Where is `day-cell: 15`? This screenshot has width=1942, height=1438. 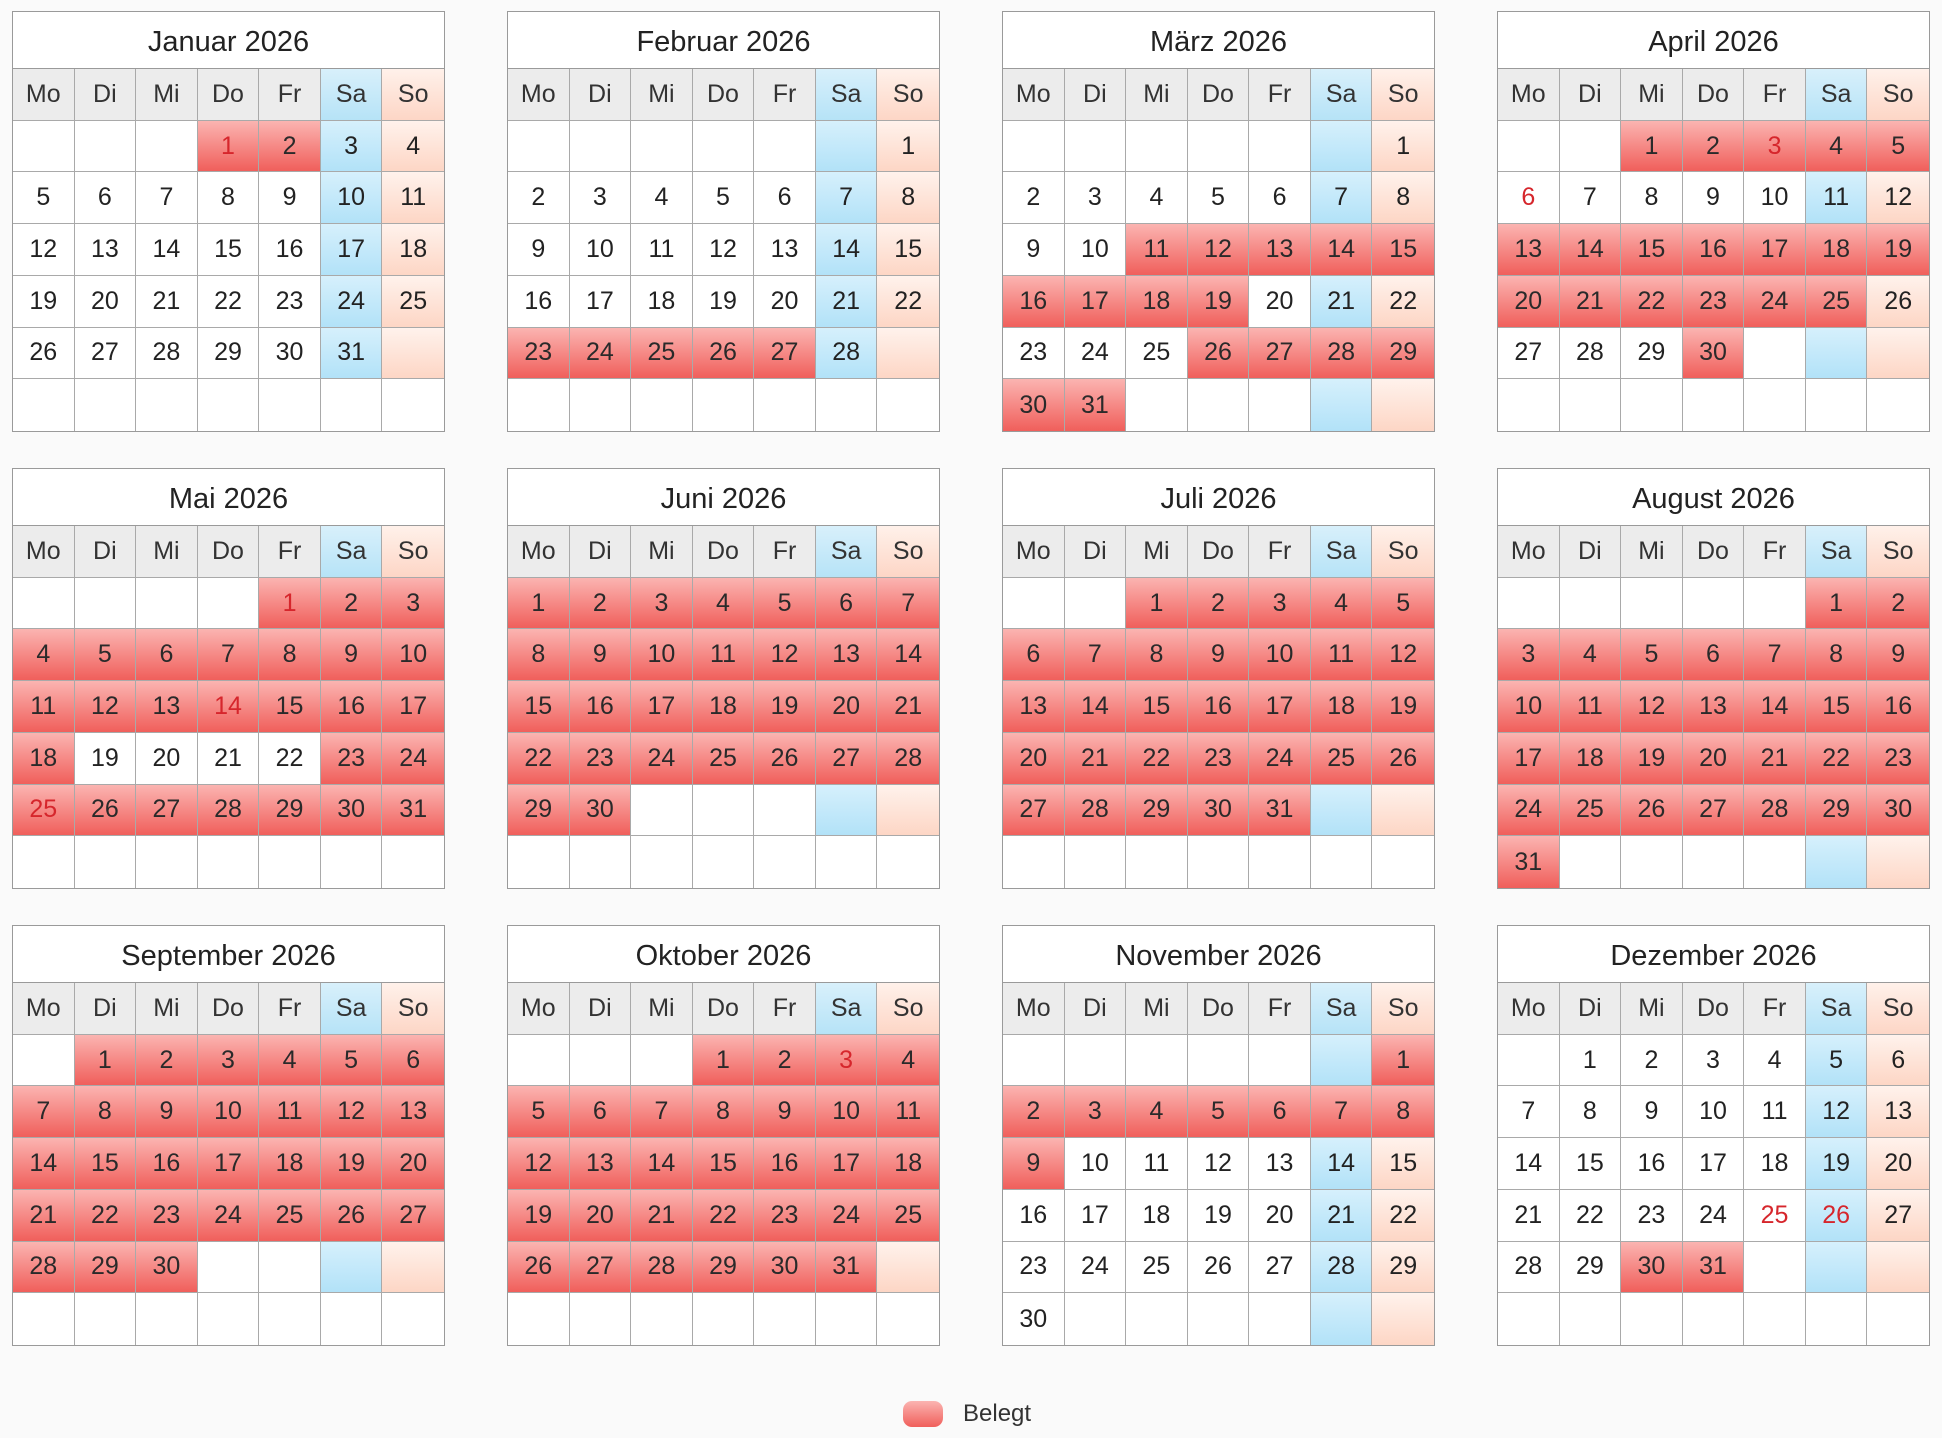
day-cell: 15 is located at coordinates (723, 1164).